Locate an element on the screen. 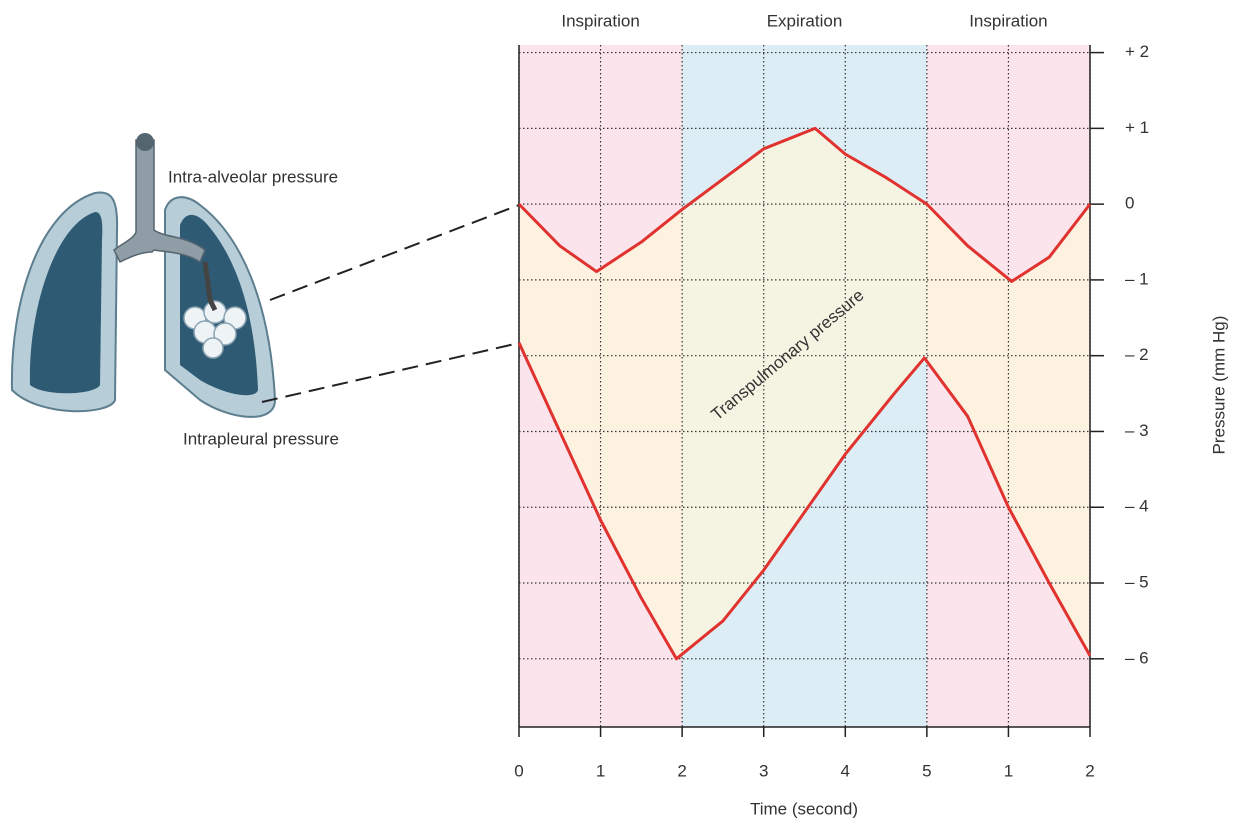  y-tick-label: + 2 is located at coordinates (1137, 51).